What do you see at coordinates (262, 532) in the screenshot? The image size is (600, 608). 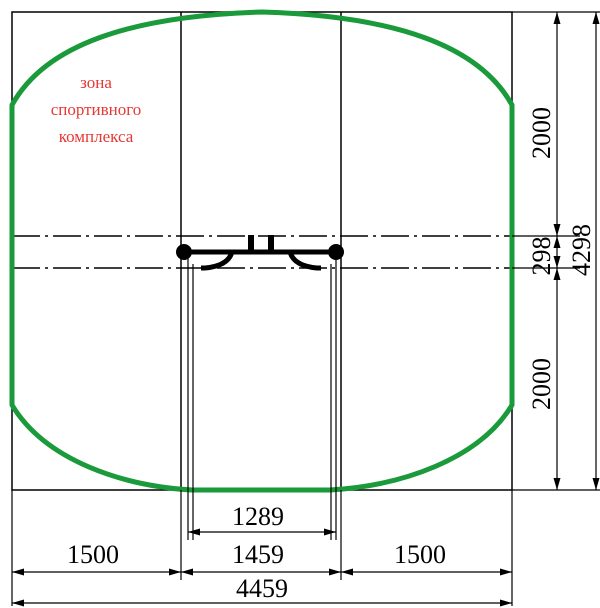 I see `dimension-line-inner` at bounding box center [262, 532].